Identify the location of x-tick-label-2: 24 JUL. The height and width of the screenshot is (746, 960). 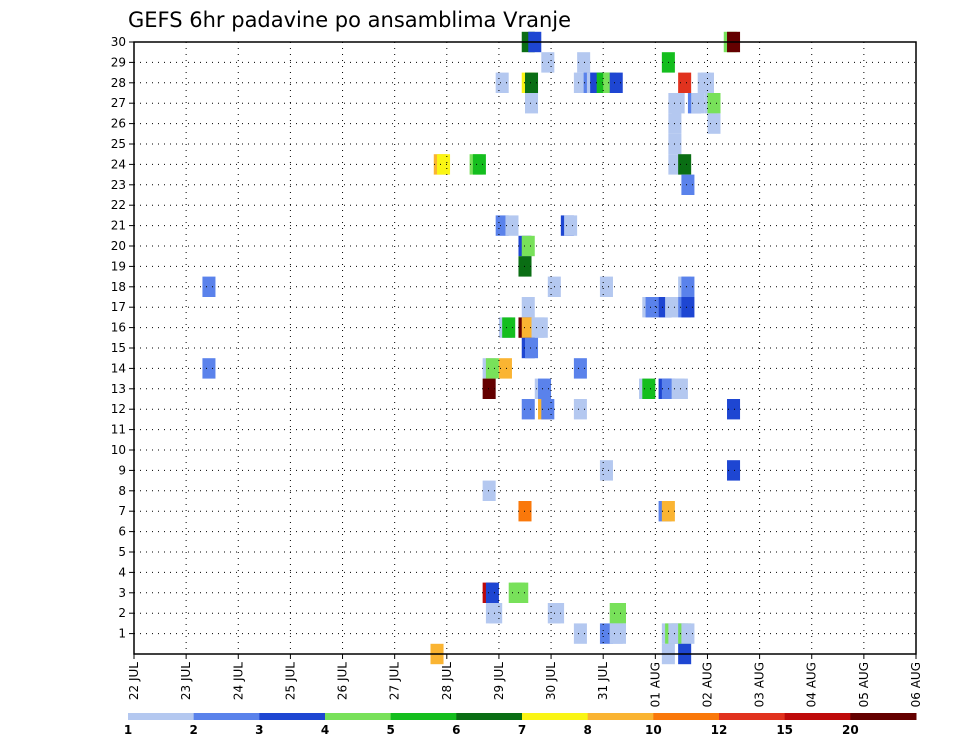
(238, 681).